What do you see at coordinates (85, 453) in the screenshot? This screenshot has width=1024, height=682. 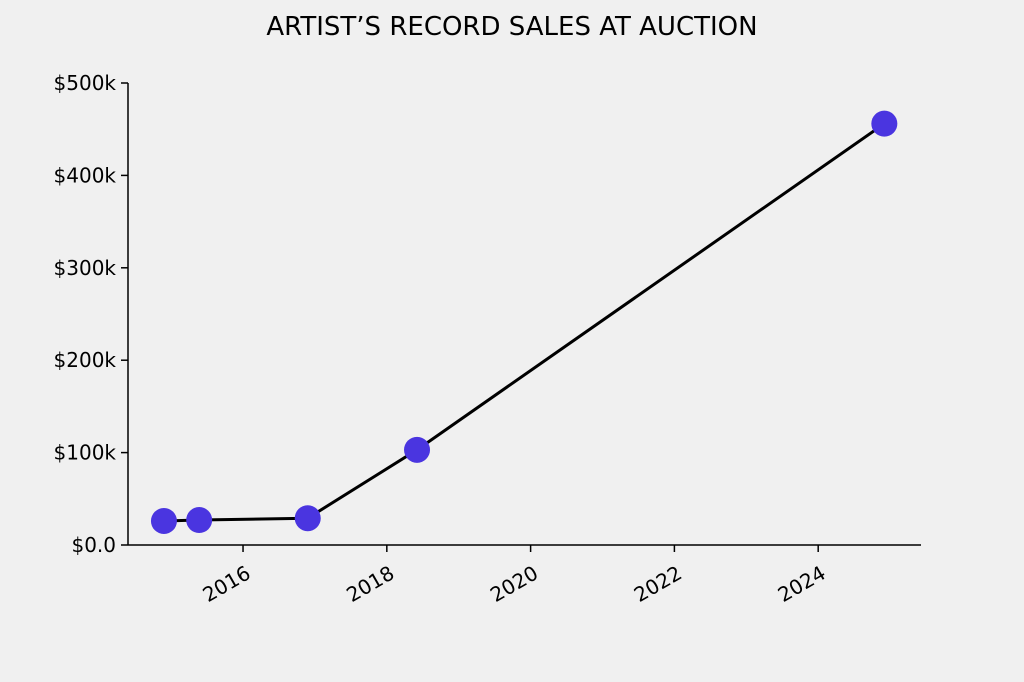 I see `y-tick-label: $100k` at bounding box center [85, 453].